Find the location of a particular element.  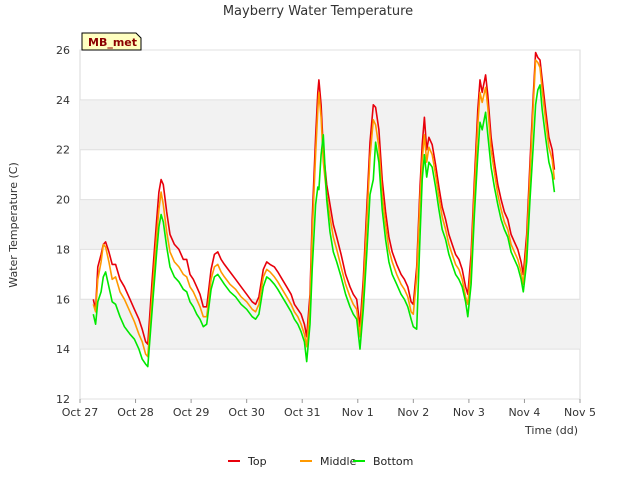

y-tick-label: 18 is located at coordinates (63, 249).